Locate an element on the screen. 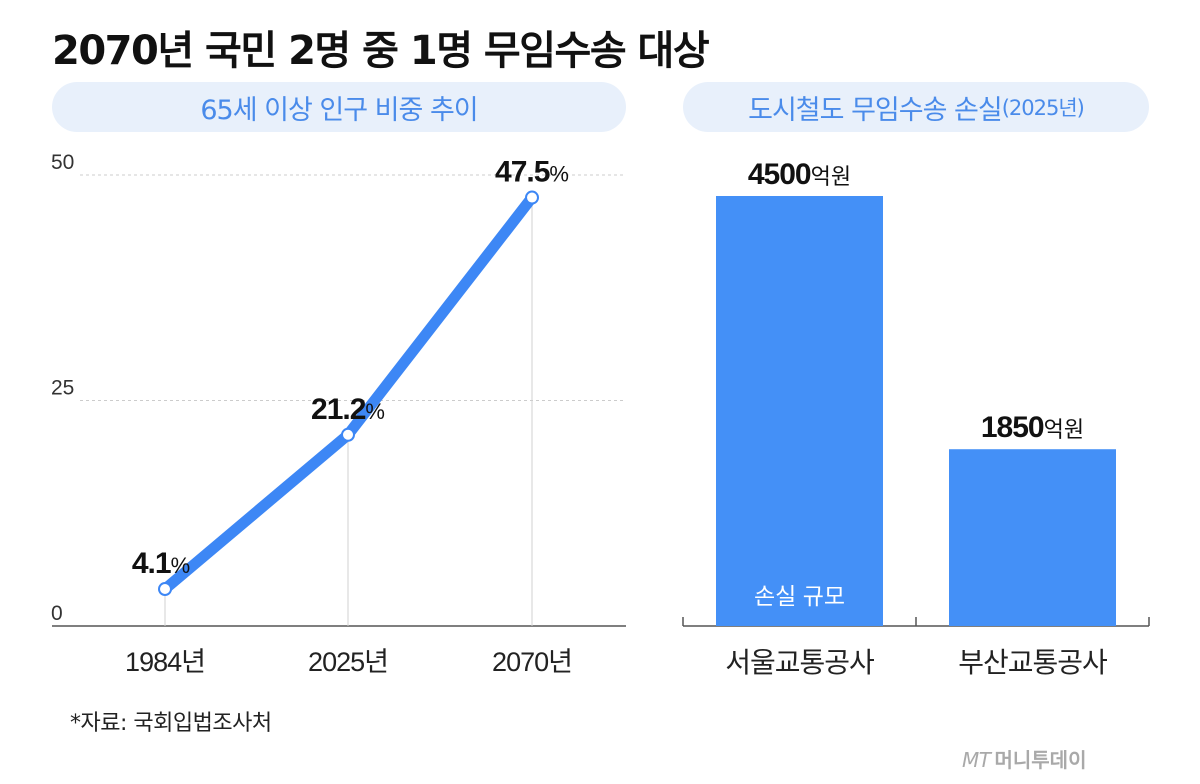  bar-category-label: 부산교통공사 is located at coordinates (1032, 662).